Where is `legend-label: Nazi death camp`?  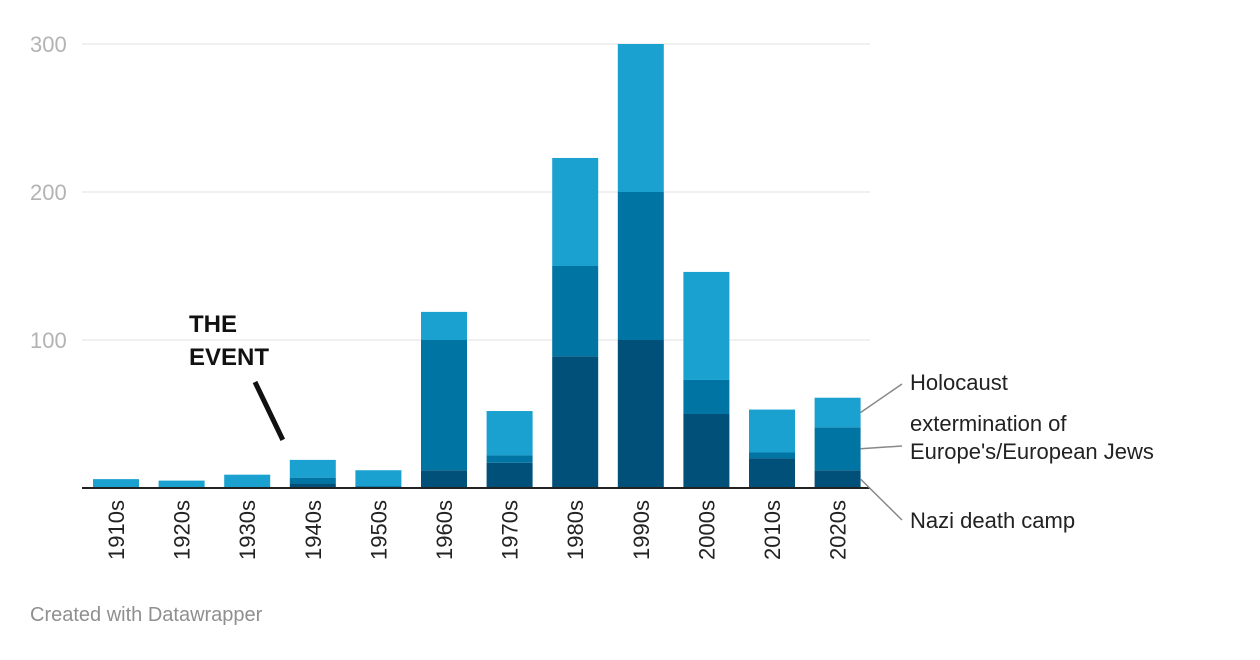 legend-label: Nazi death camp is located at coordinates (992, 520).